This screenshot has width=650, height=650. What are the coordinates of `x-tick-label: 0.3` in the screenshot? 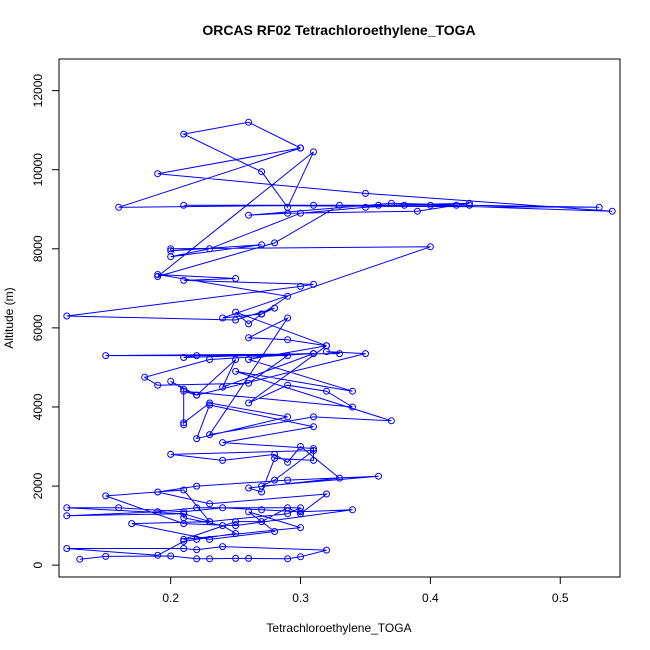 It's located at (300, 598).